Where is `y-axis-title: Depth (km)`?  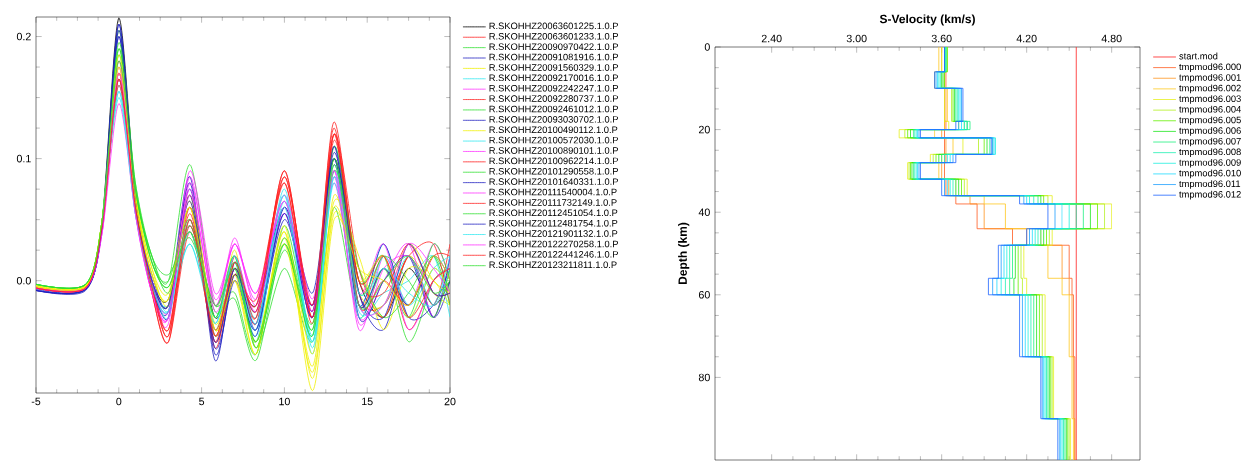 y-axis-title: Depth (km) is located at coordinates (684, 253).